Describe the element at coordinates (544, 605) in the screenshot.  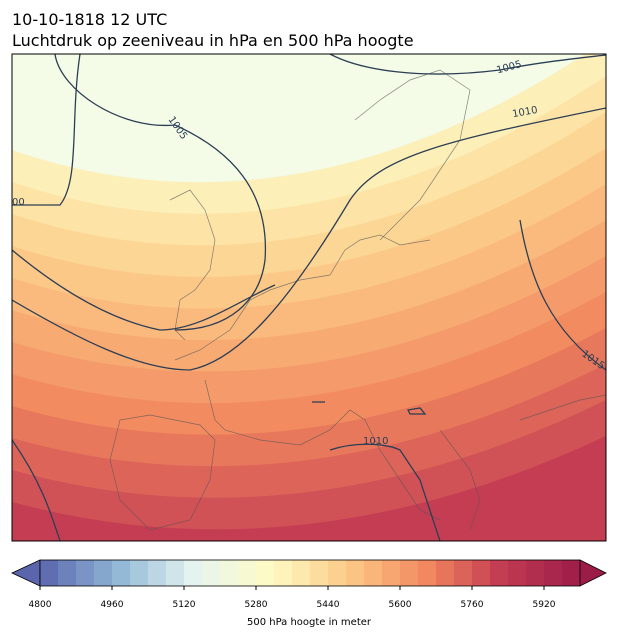
I see `colorbar-tick-label: 5920` at that location.